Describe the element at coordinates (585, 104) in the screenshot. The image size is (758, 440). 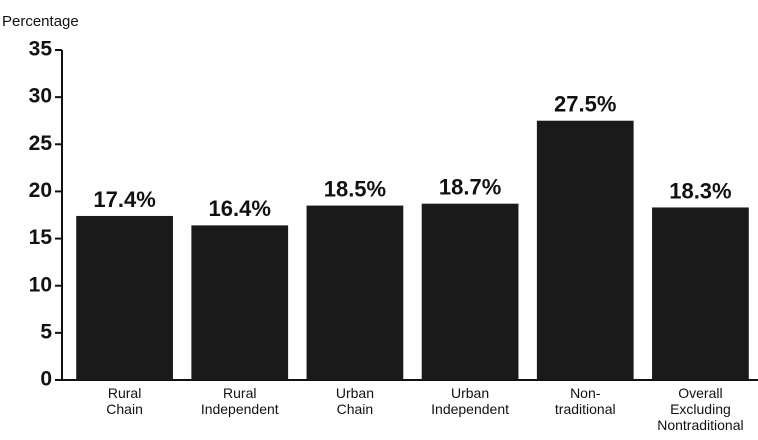
I see `data-label: 27.5%` at that location.